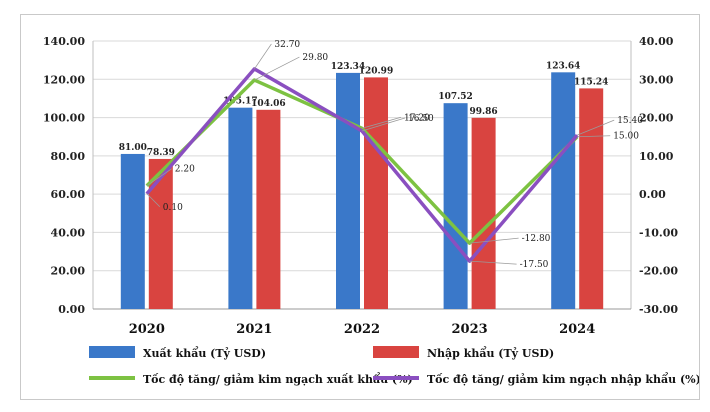  Describe the element at coordinates (577, 329) in the screenshot. I see `x-tick-label: 2024` at that location.